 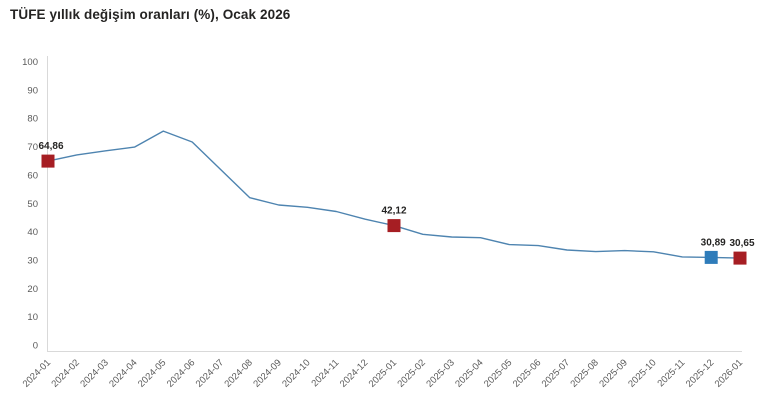 I want to click on x-tick-label: 2024-03, so click(x=94, y=373).